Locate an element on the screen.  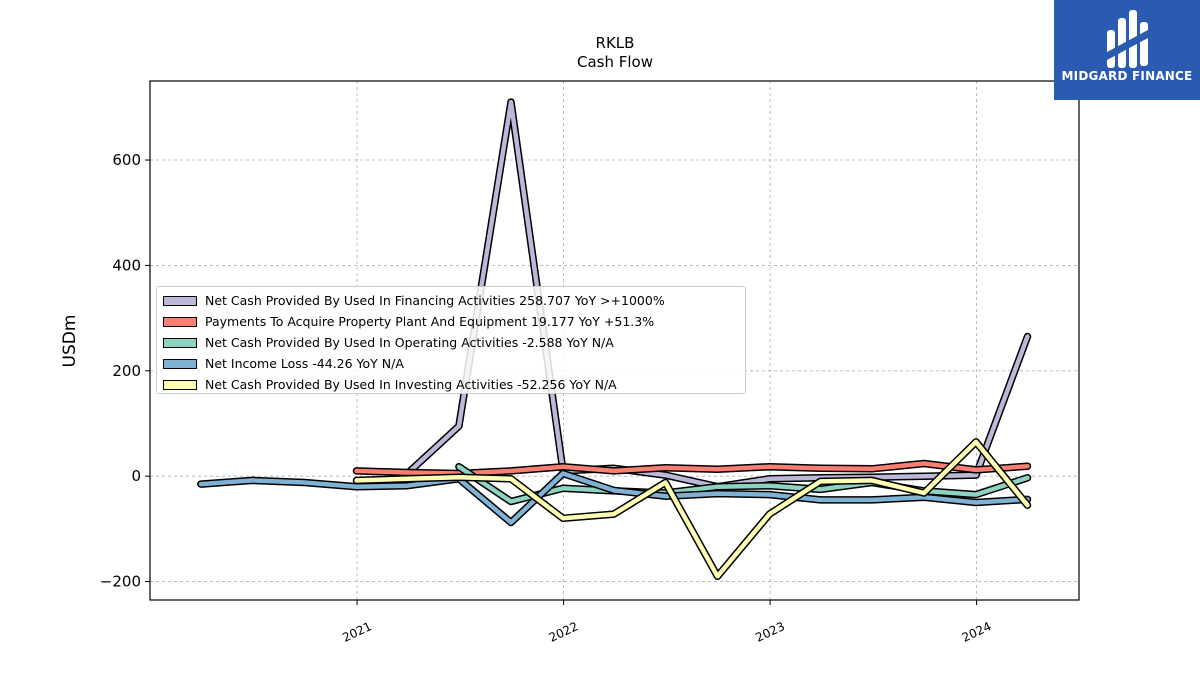
x-tick-label: 2021 is located at coordinates (357, 632).